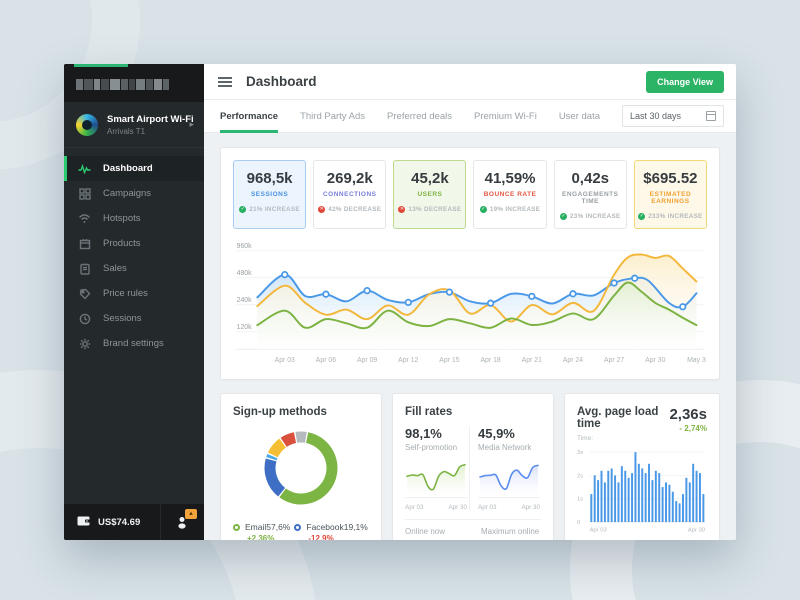  Describe the element at coordinates (269, 209) in the screenshot. I see `kpi-change: ✓ 21% INCREASE` at that location.